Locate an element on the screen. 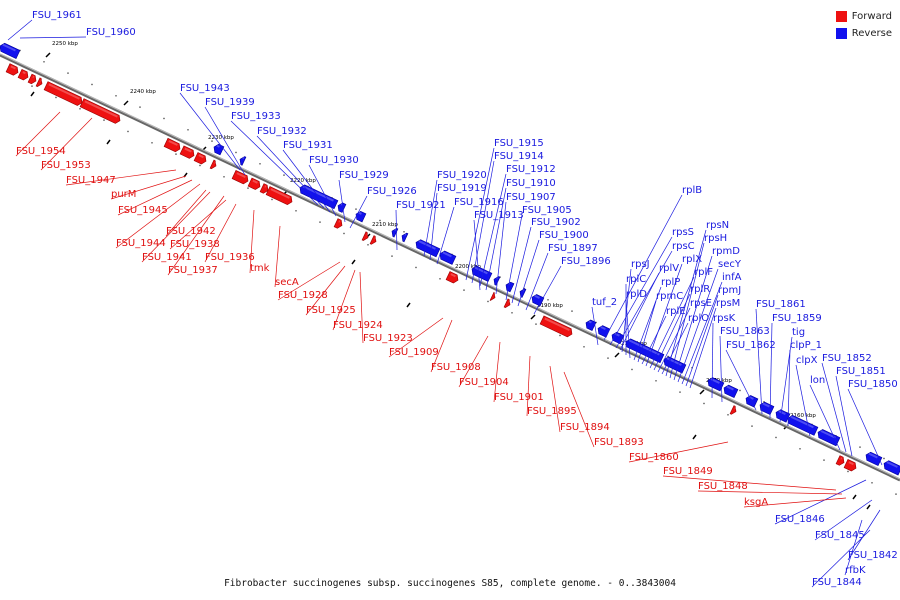  reverse-gene-label: FSU_1900 is located at coordinates (564, 235).